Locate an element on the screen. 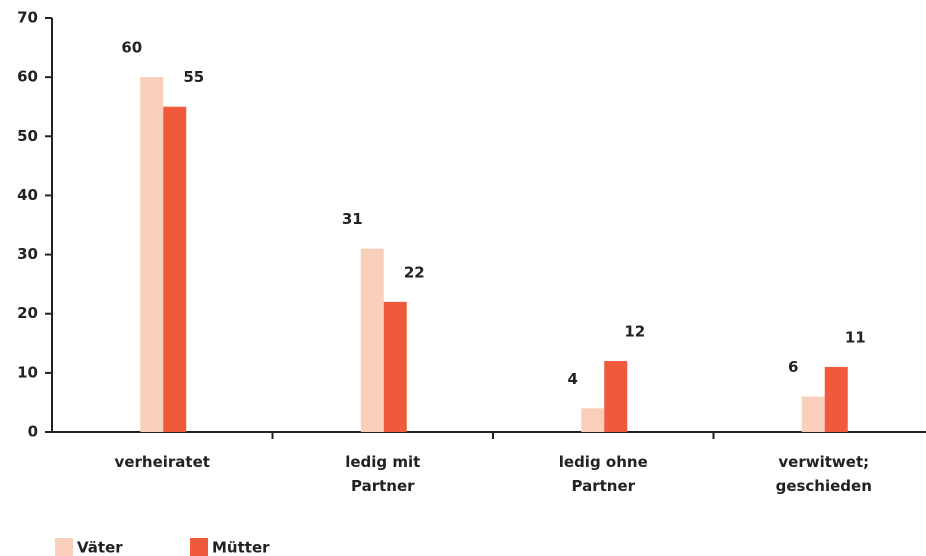 The width and height of the screenshot is (926, 556). y-tick-label: 70 is located at coordinates (27, 18).